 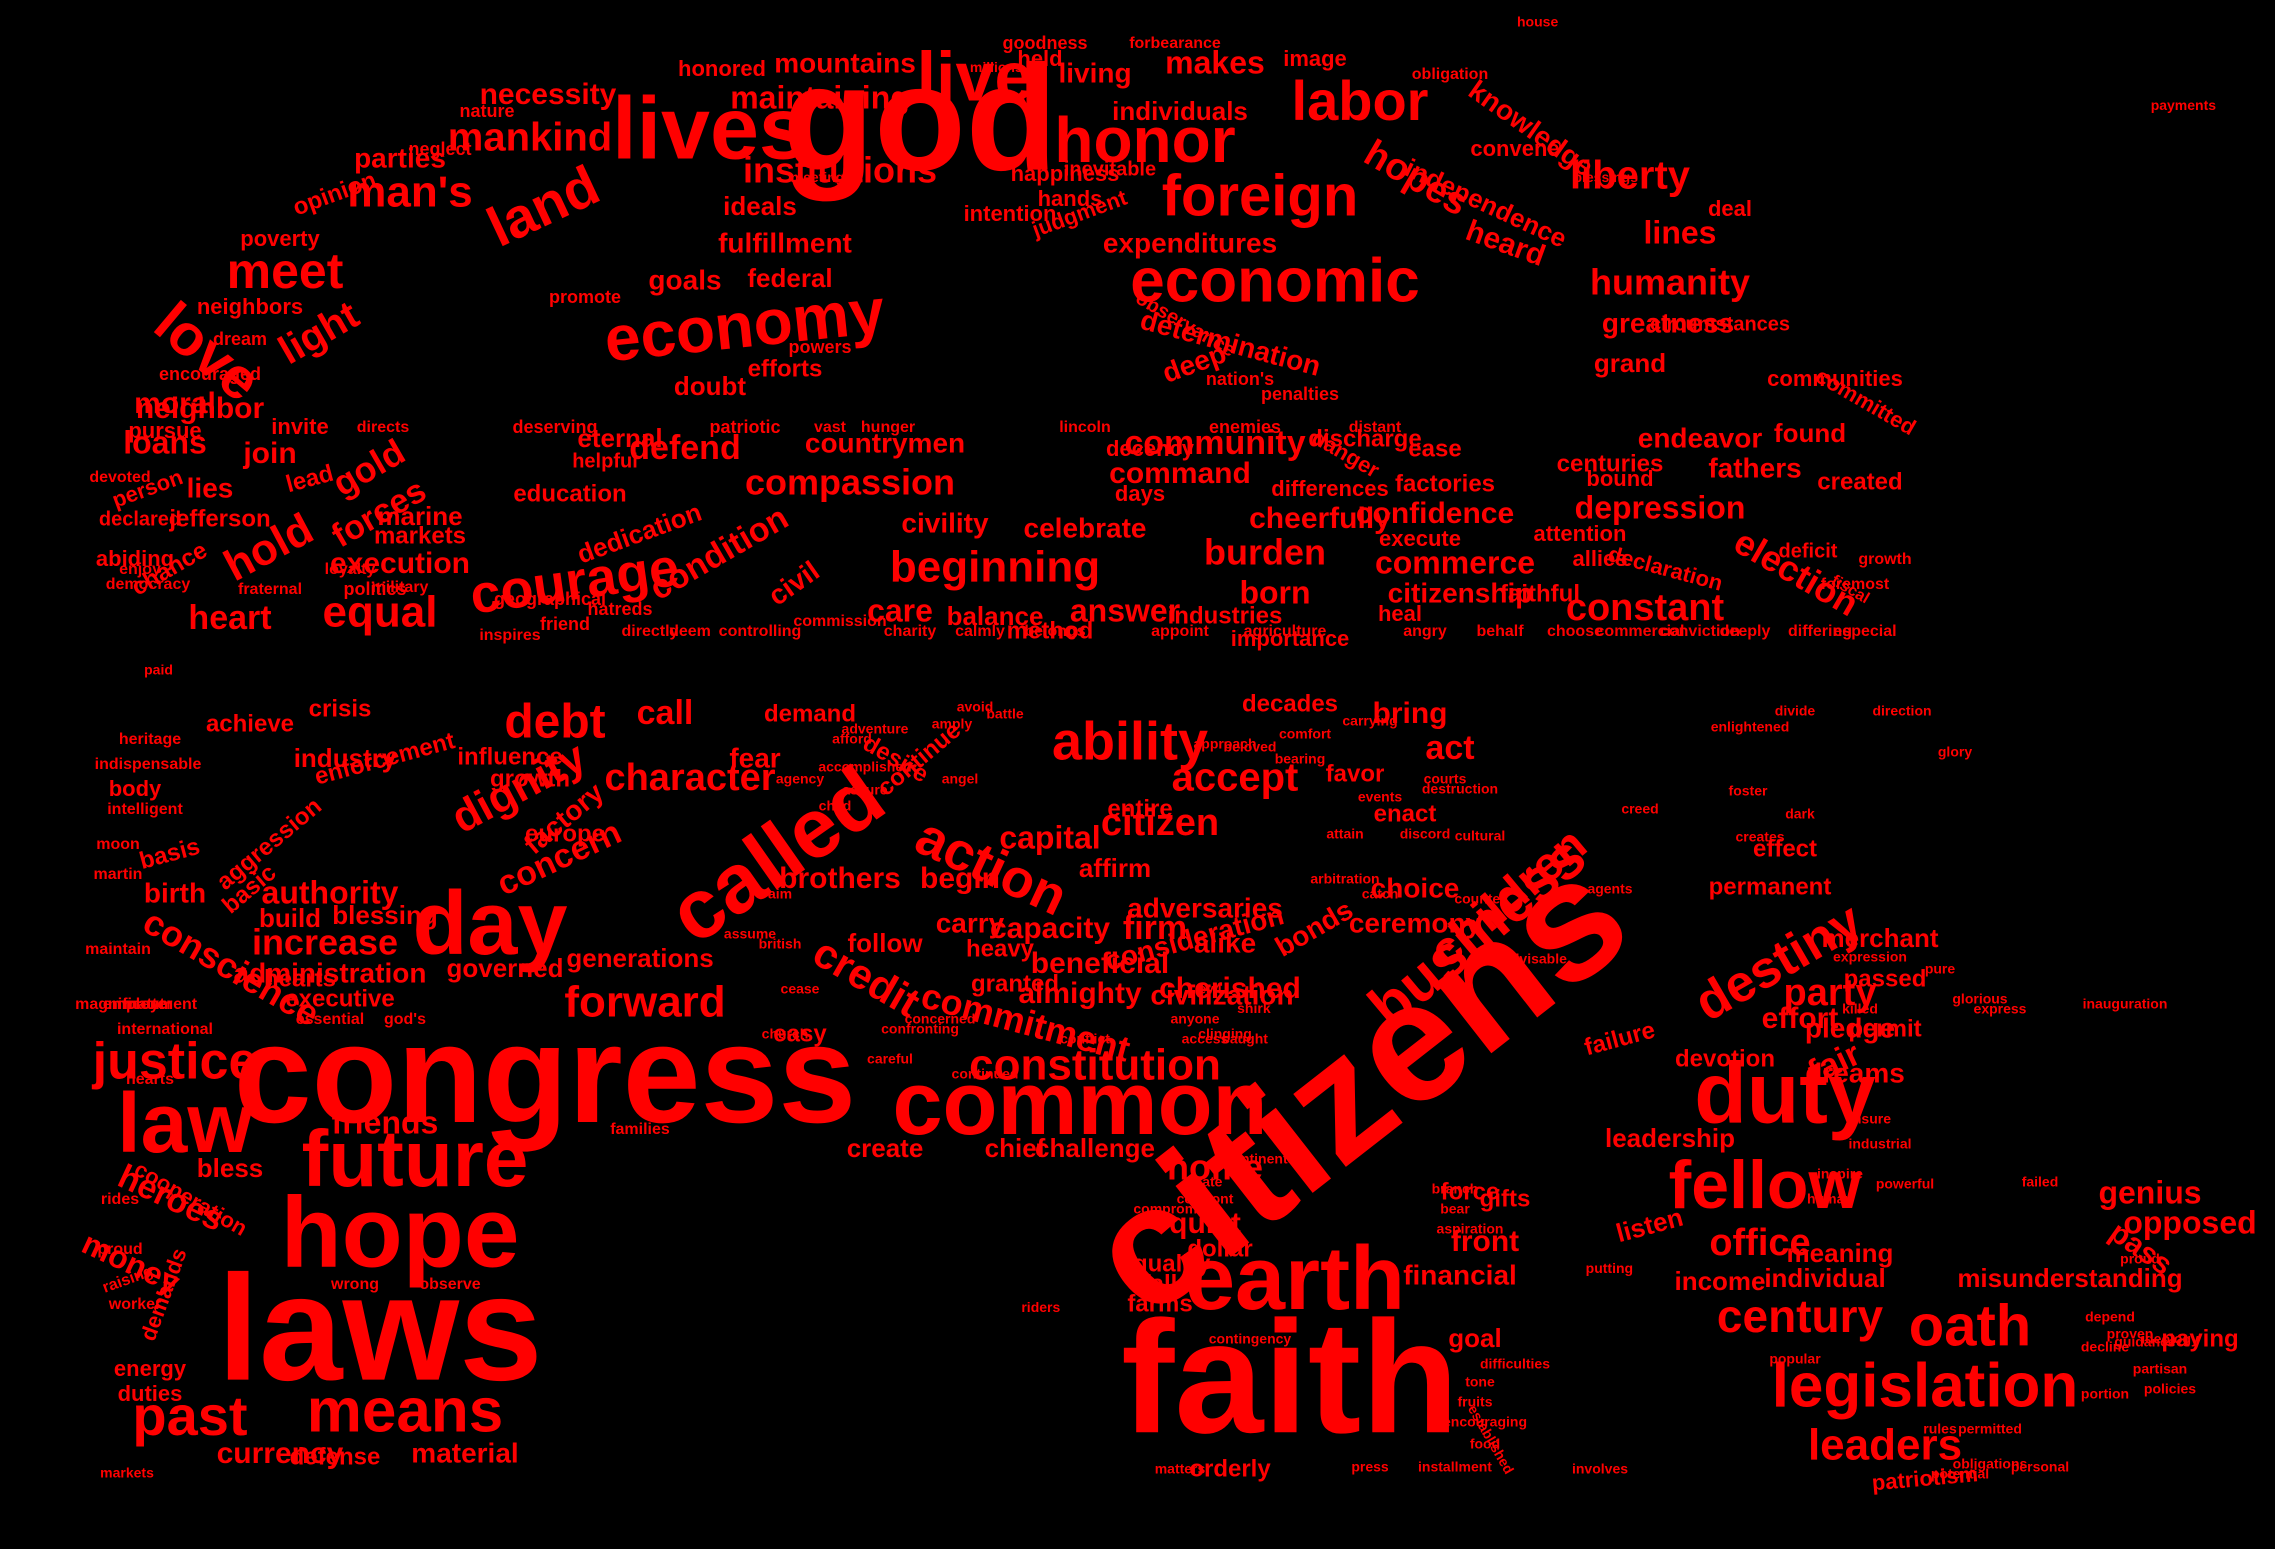 What do you see at coordinates (1754, 467) in the screenshot?
I see `cloud-word: fathers` at bounding box center [1754, 467].